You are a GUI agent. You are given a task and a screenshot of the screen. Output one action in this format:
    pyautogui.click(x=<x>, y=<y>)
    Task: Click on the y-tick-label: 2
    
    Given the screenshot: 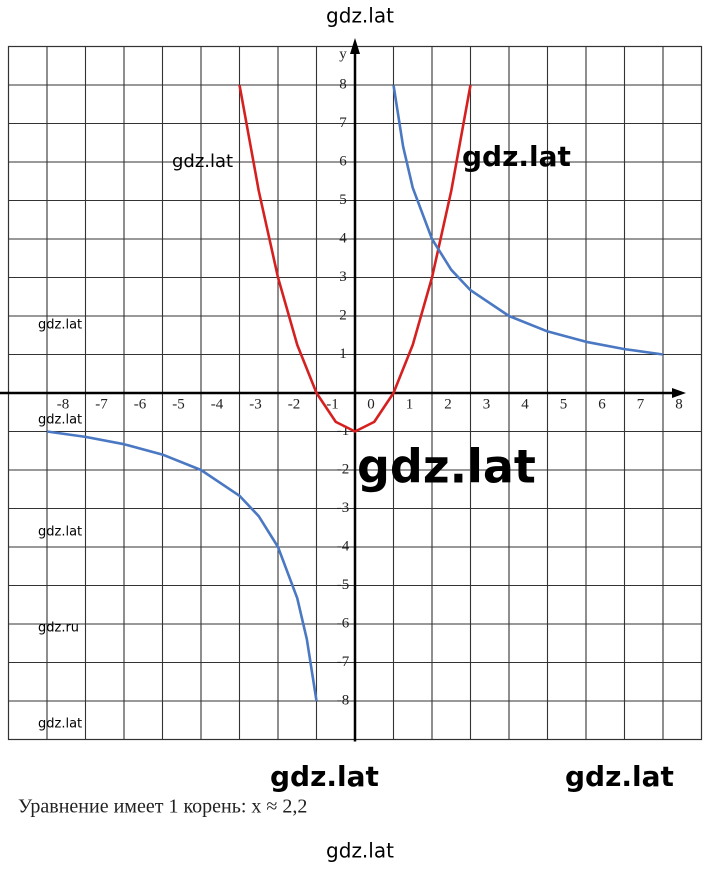 What is the action you would take?
    pyautogui.click(x=343, y=315)
    